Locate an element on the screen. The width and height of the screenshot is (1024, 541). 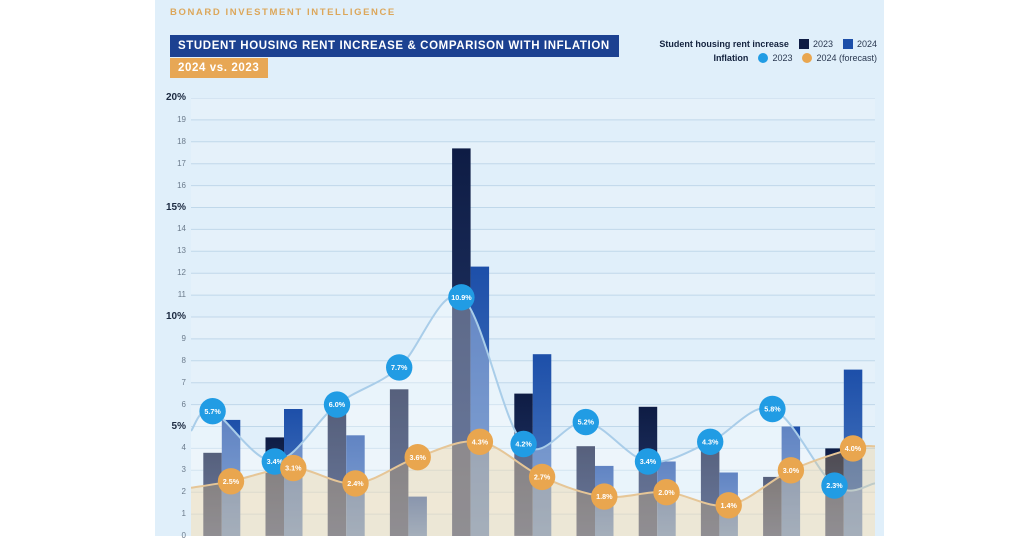
y-tick-label: 4 is located at coordinates (183, 448).